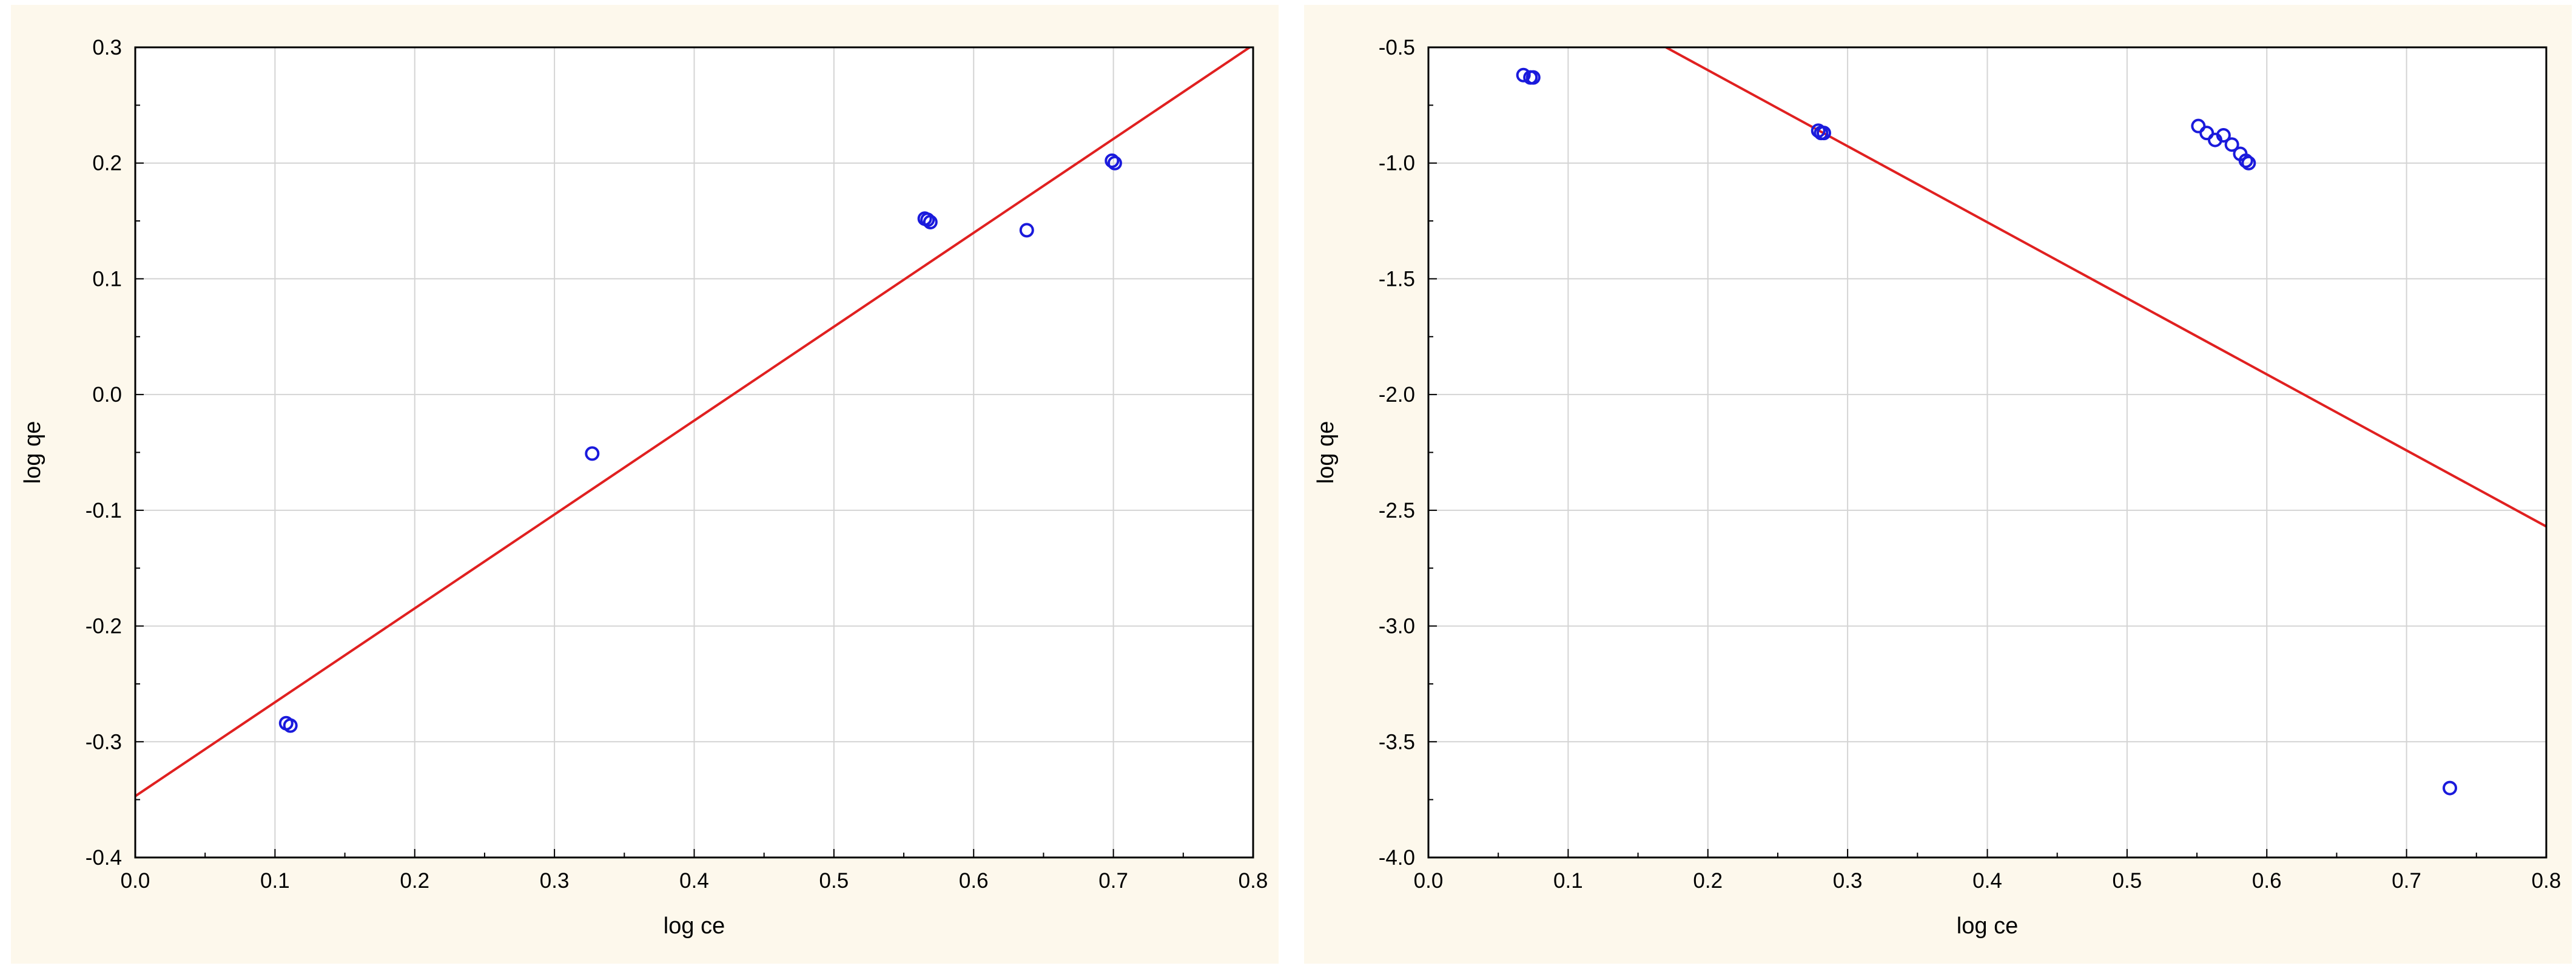  Describe the element at coordinates (1397, 48) in the screenshot. I see `y-tick-label: -0.5` at that location.